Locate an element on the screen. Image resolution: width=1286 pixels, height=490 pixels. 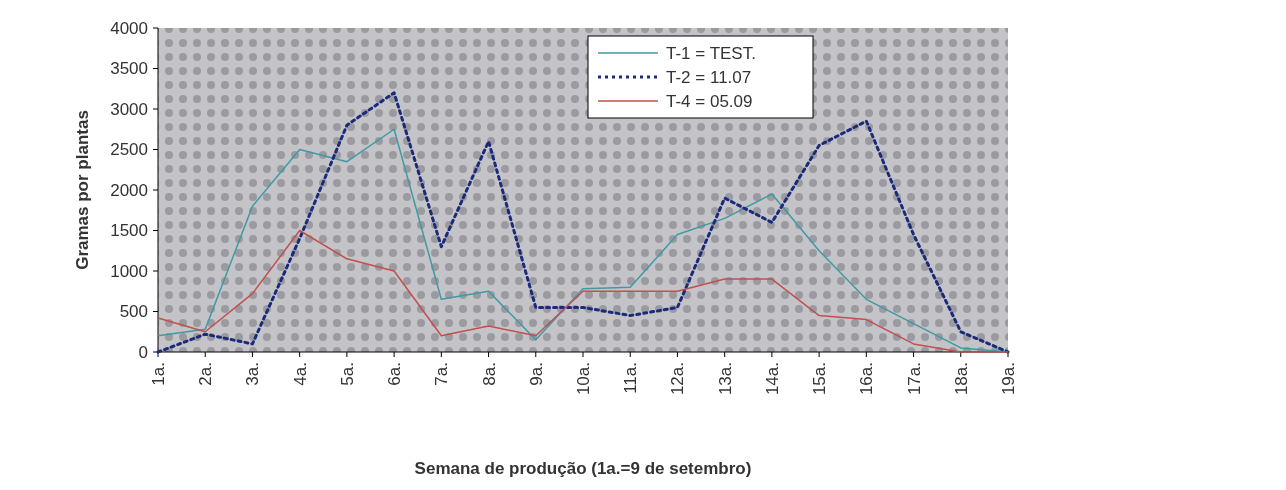
y-tick-label: 1500 is located at coordinates (129, 231).